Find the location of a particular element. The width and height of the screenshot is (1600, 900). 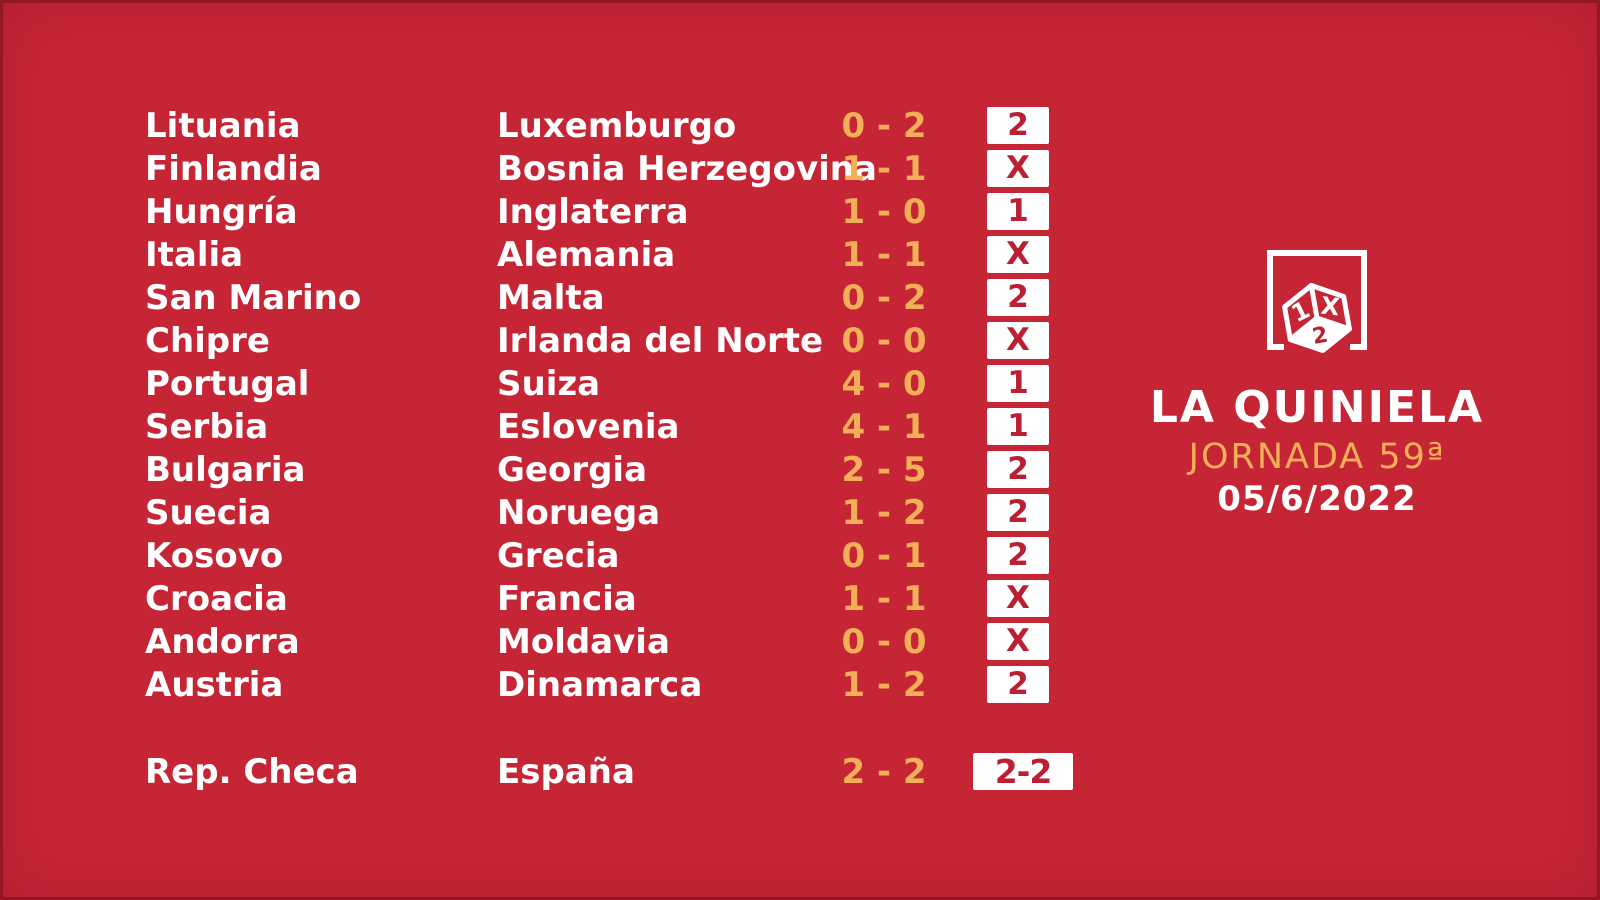

match-row: Hungría Inglaterra 1 - 0 1 is located at coordinates (609, 211).